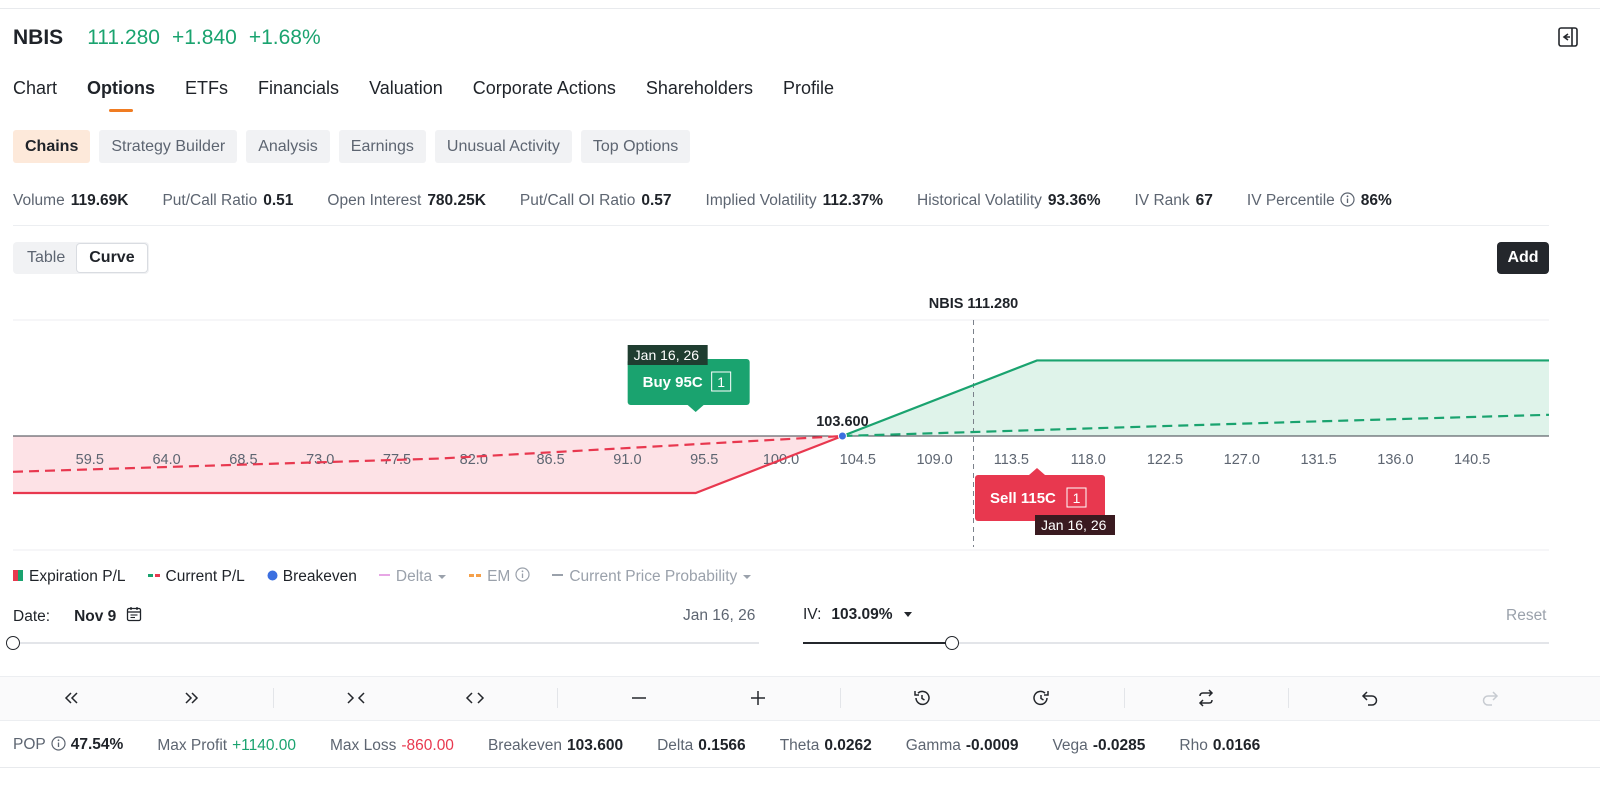 The image size is (1600, 788). Describe the element at coordinates (952, 643) in the screenshot. I see `iv-slider-handle` at that location.